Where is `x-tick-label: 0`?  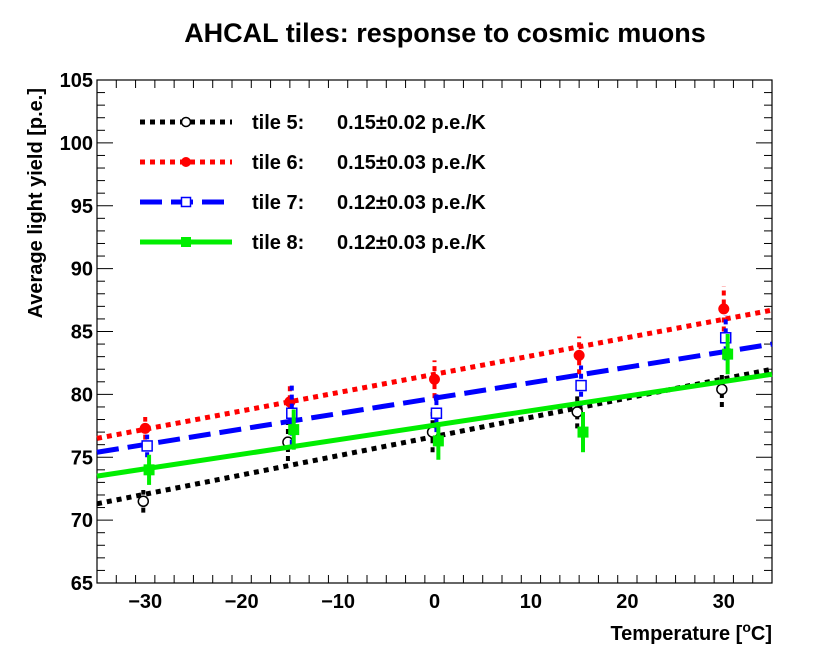 x-tick-label: 0 is located at coordinates (434, 602).